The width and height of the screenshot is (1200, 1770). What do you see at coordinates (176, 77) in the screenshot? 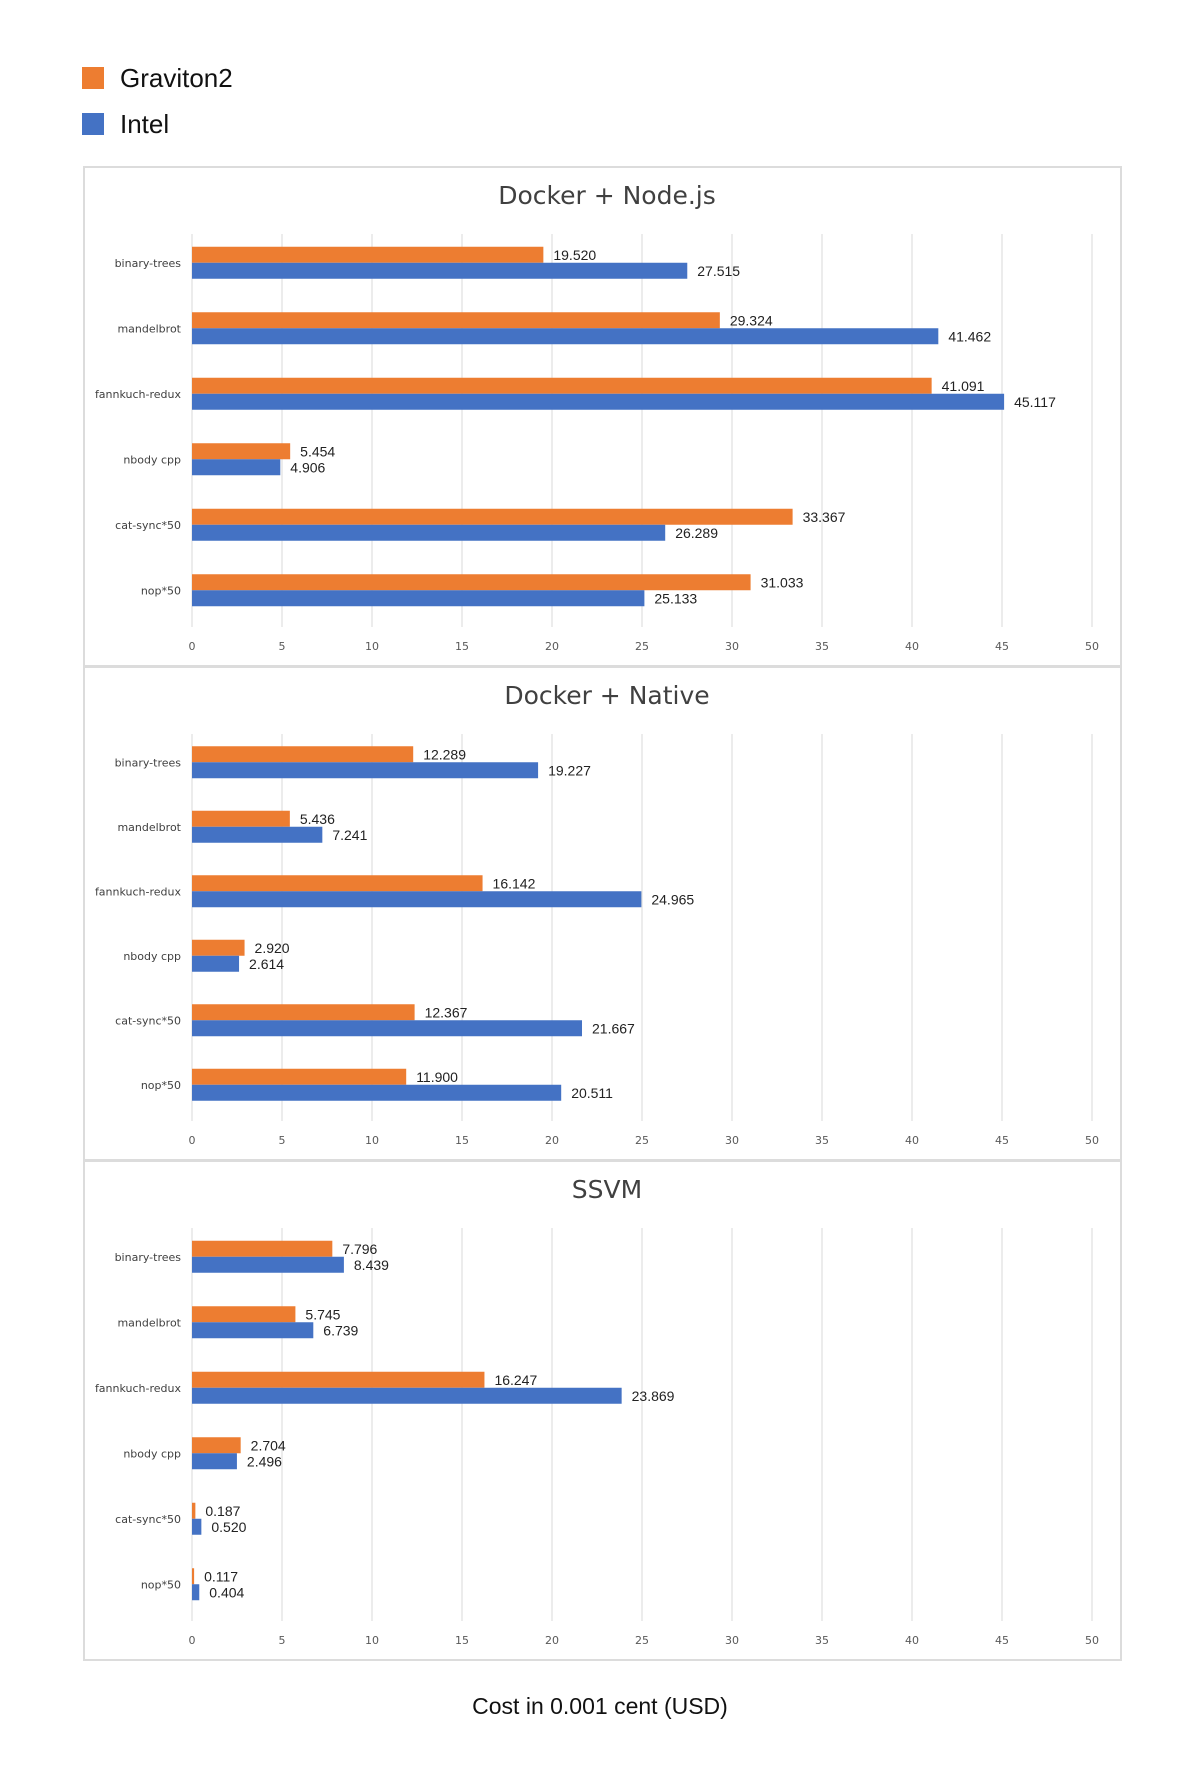
I see `legend-label-graviton2: Graviton2` at bounding box center [176, 77].